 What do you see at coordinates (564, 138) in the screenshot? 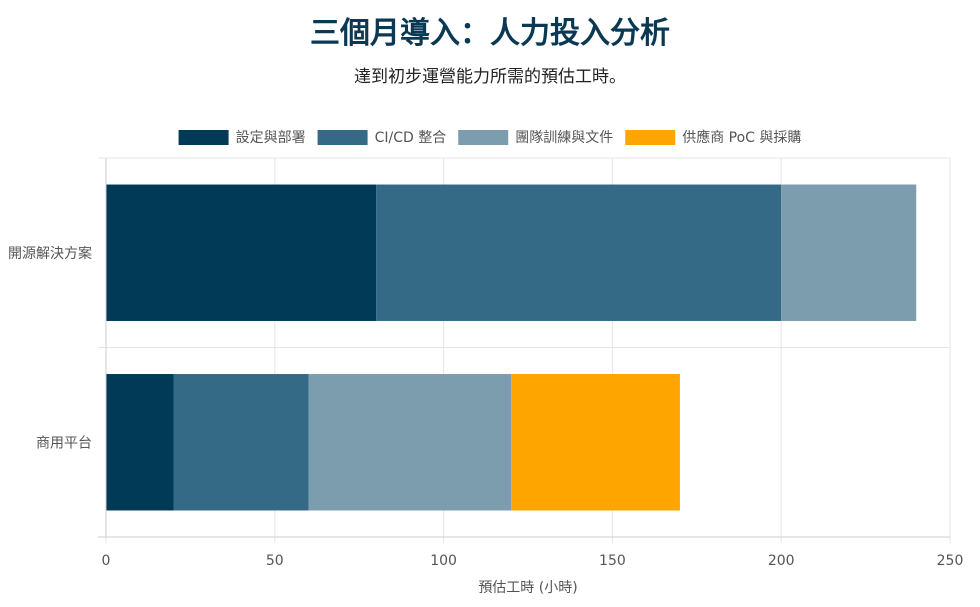
I see `legend-label: 團隊訓練與文件` at bounding box center [564, 138].